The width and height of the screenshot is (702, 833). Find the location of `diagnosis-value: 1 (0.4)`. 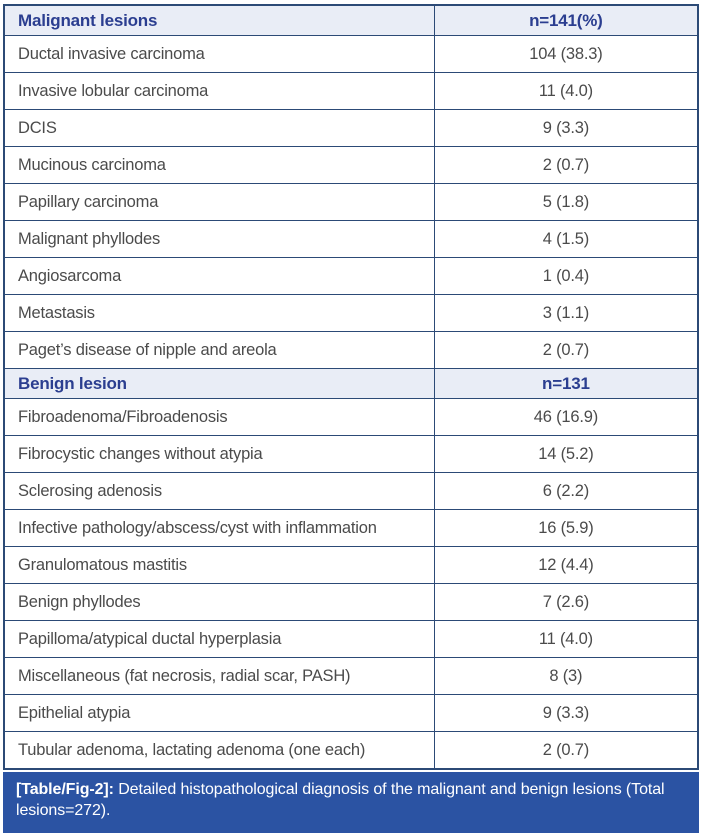

diagnosis-value: 1 (0.4) is located at coordinates (566, 276).